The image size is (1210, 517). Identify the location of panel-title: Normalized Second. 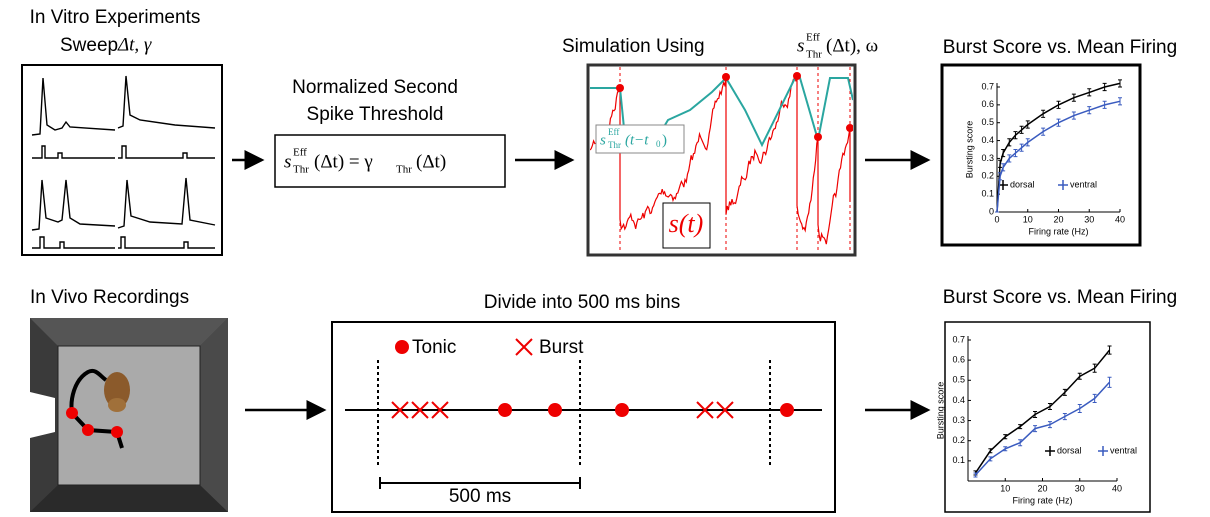
(375, 87).